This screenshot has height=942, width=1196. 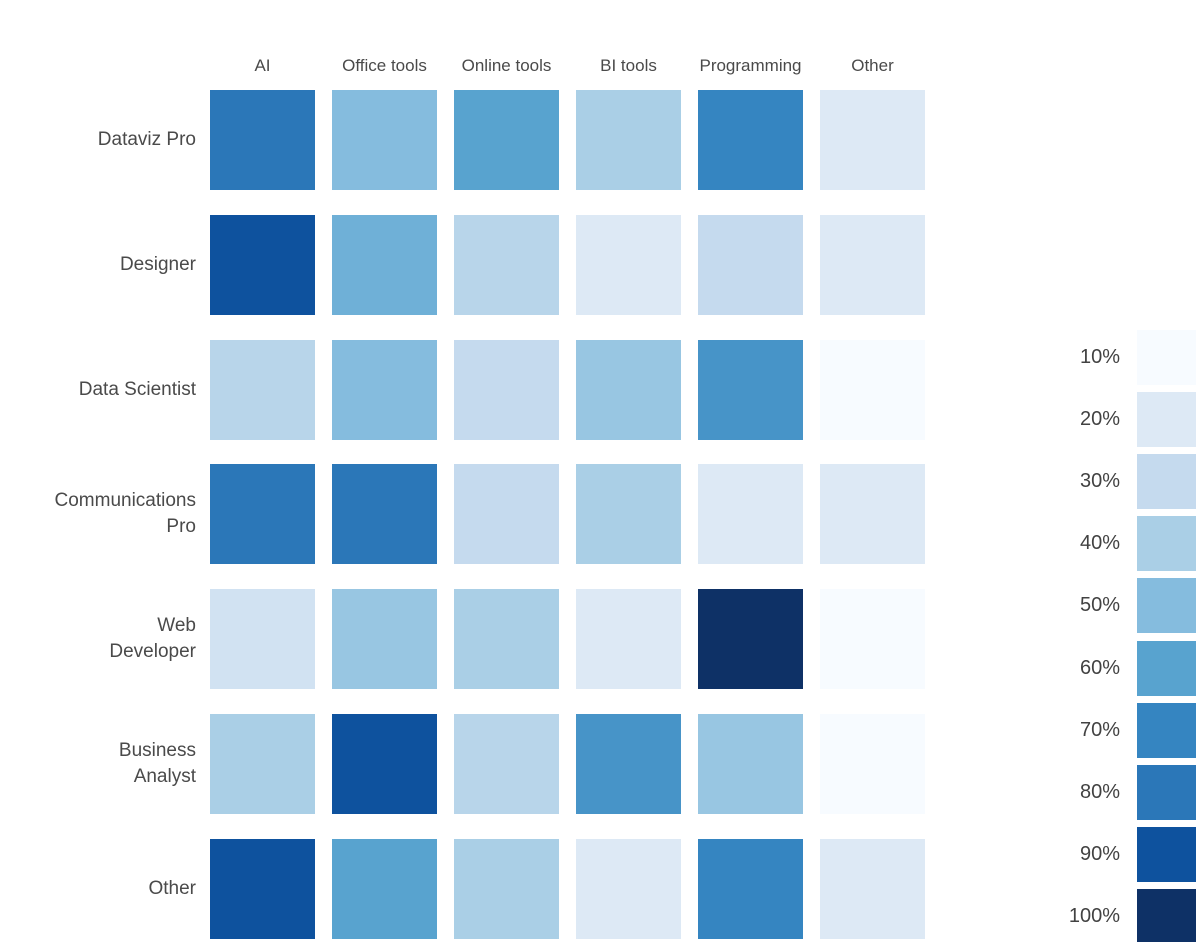 I want to click on legend-item-2: 30%, so click(x=1108, y=481).